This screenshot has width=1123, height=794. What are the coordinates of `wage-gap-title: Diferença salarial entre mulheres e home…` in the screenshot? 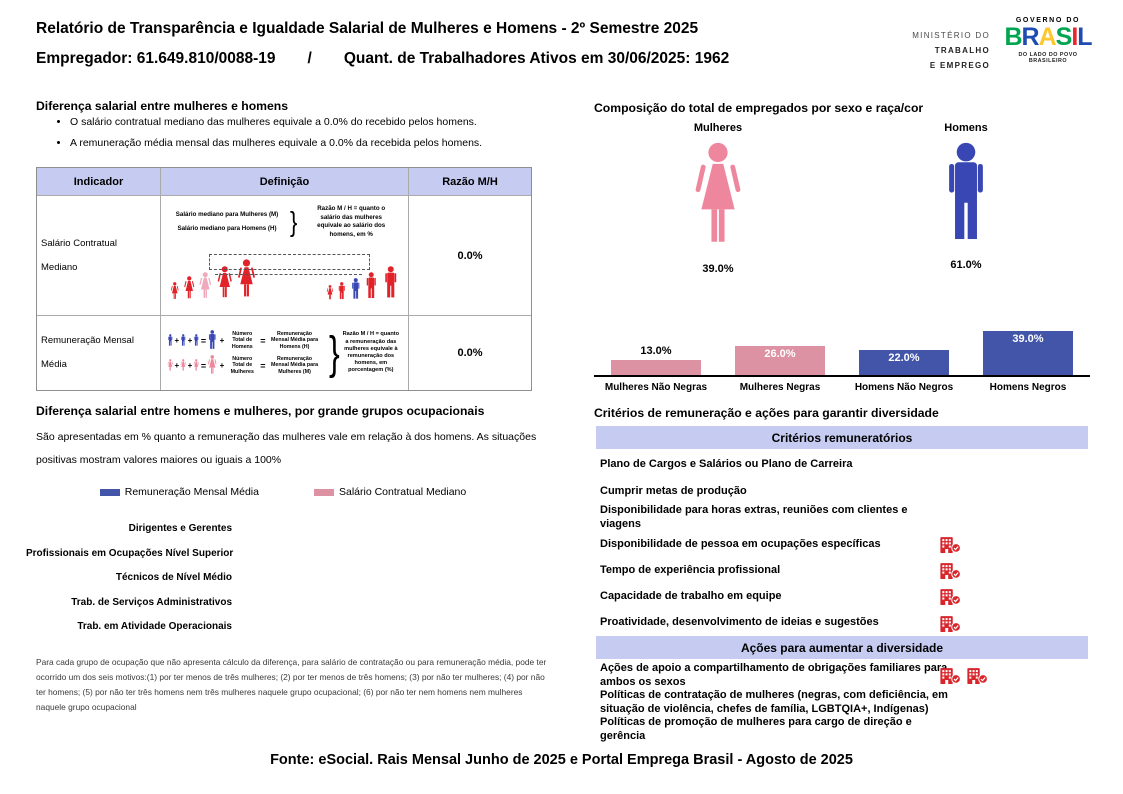 It's located at (162, 106).